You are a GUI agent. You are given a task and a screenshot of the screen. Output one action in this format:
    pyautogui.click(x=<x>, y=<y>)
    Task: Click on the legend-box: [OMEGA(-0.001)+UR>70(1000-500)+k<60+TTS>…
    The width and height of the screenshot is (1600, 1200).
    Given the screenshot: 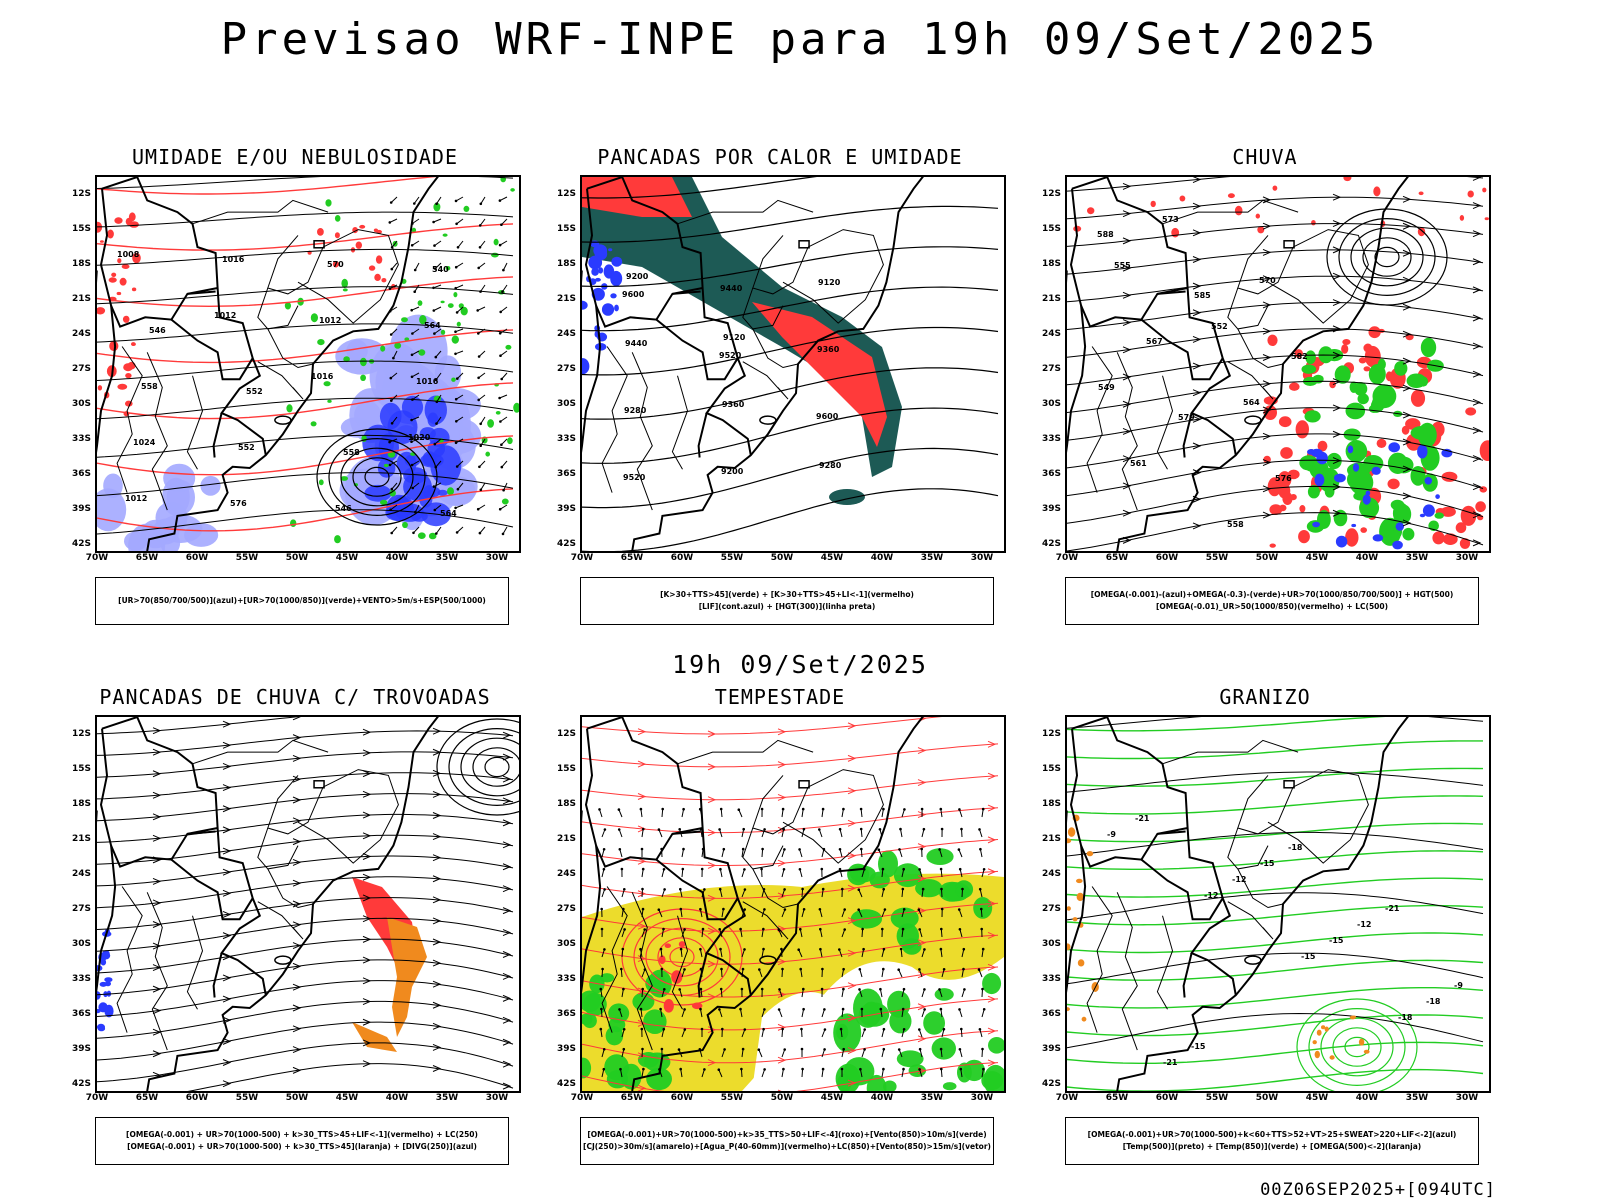 What is the action you would take?
    pyautogui.click(x=1272, y=1141)
    